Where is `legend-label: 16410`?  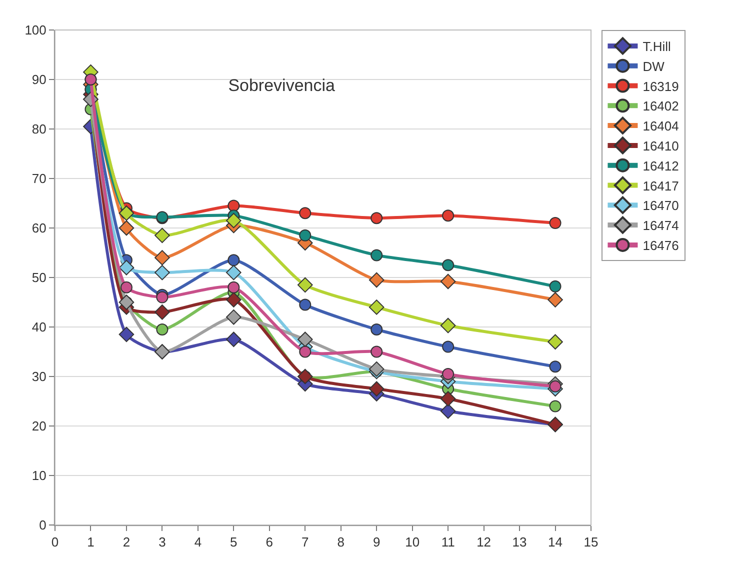 legend-label: 16410 is located at coordinates (660, 146).